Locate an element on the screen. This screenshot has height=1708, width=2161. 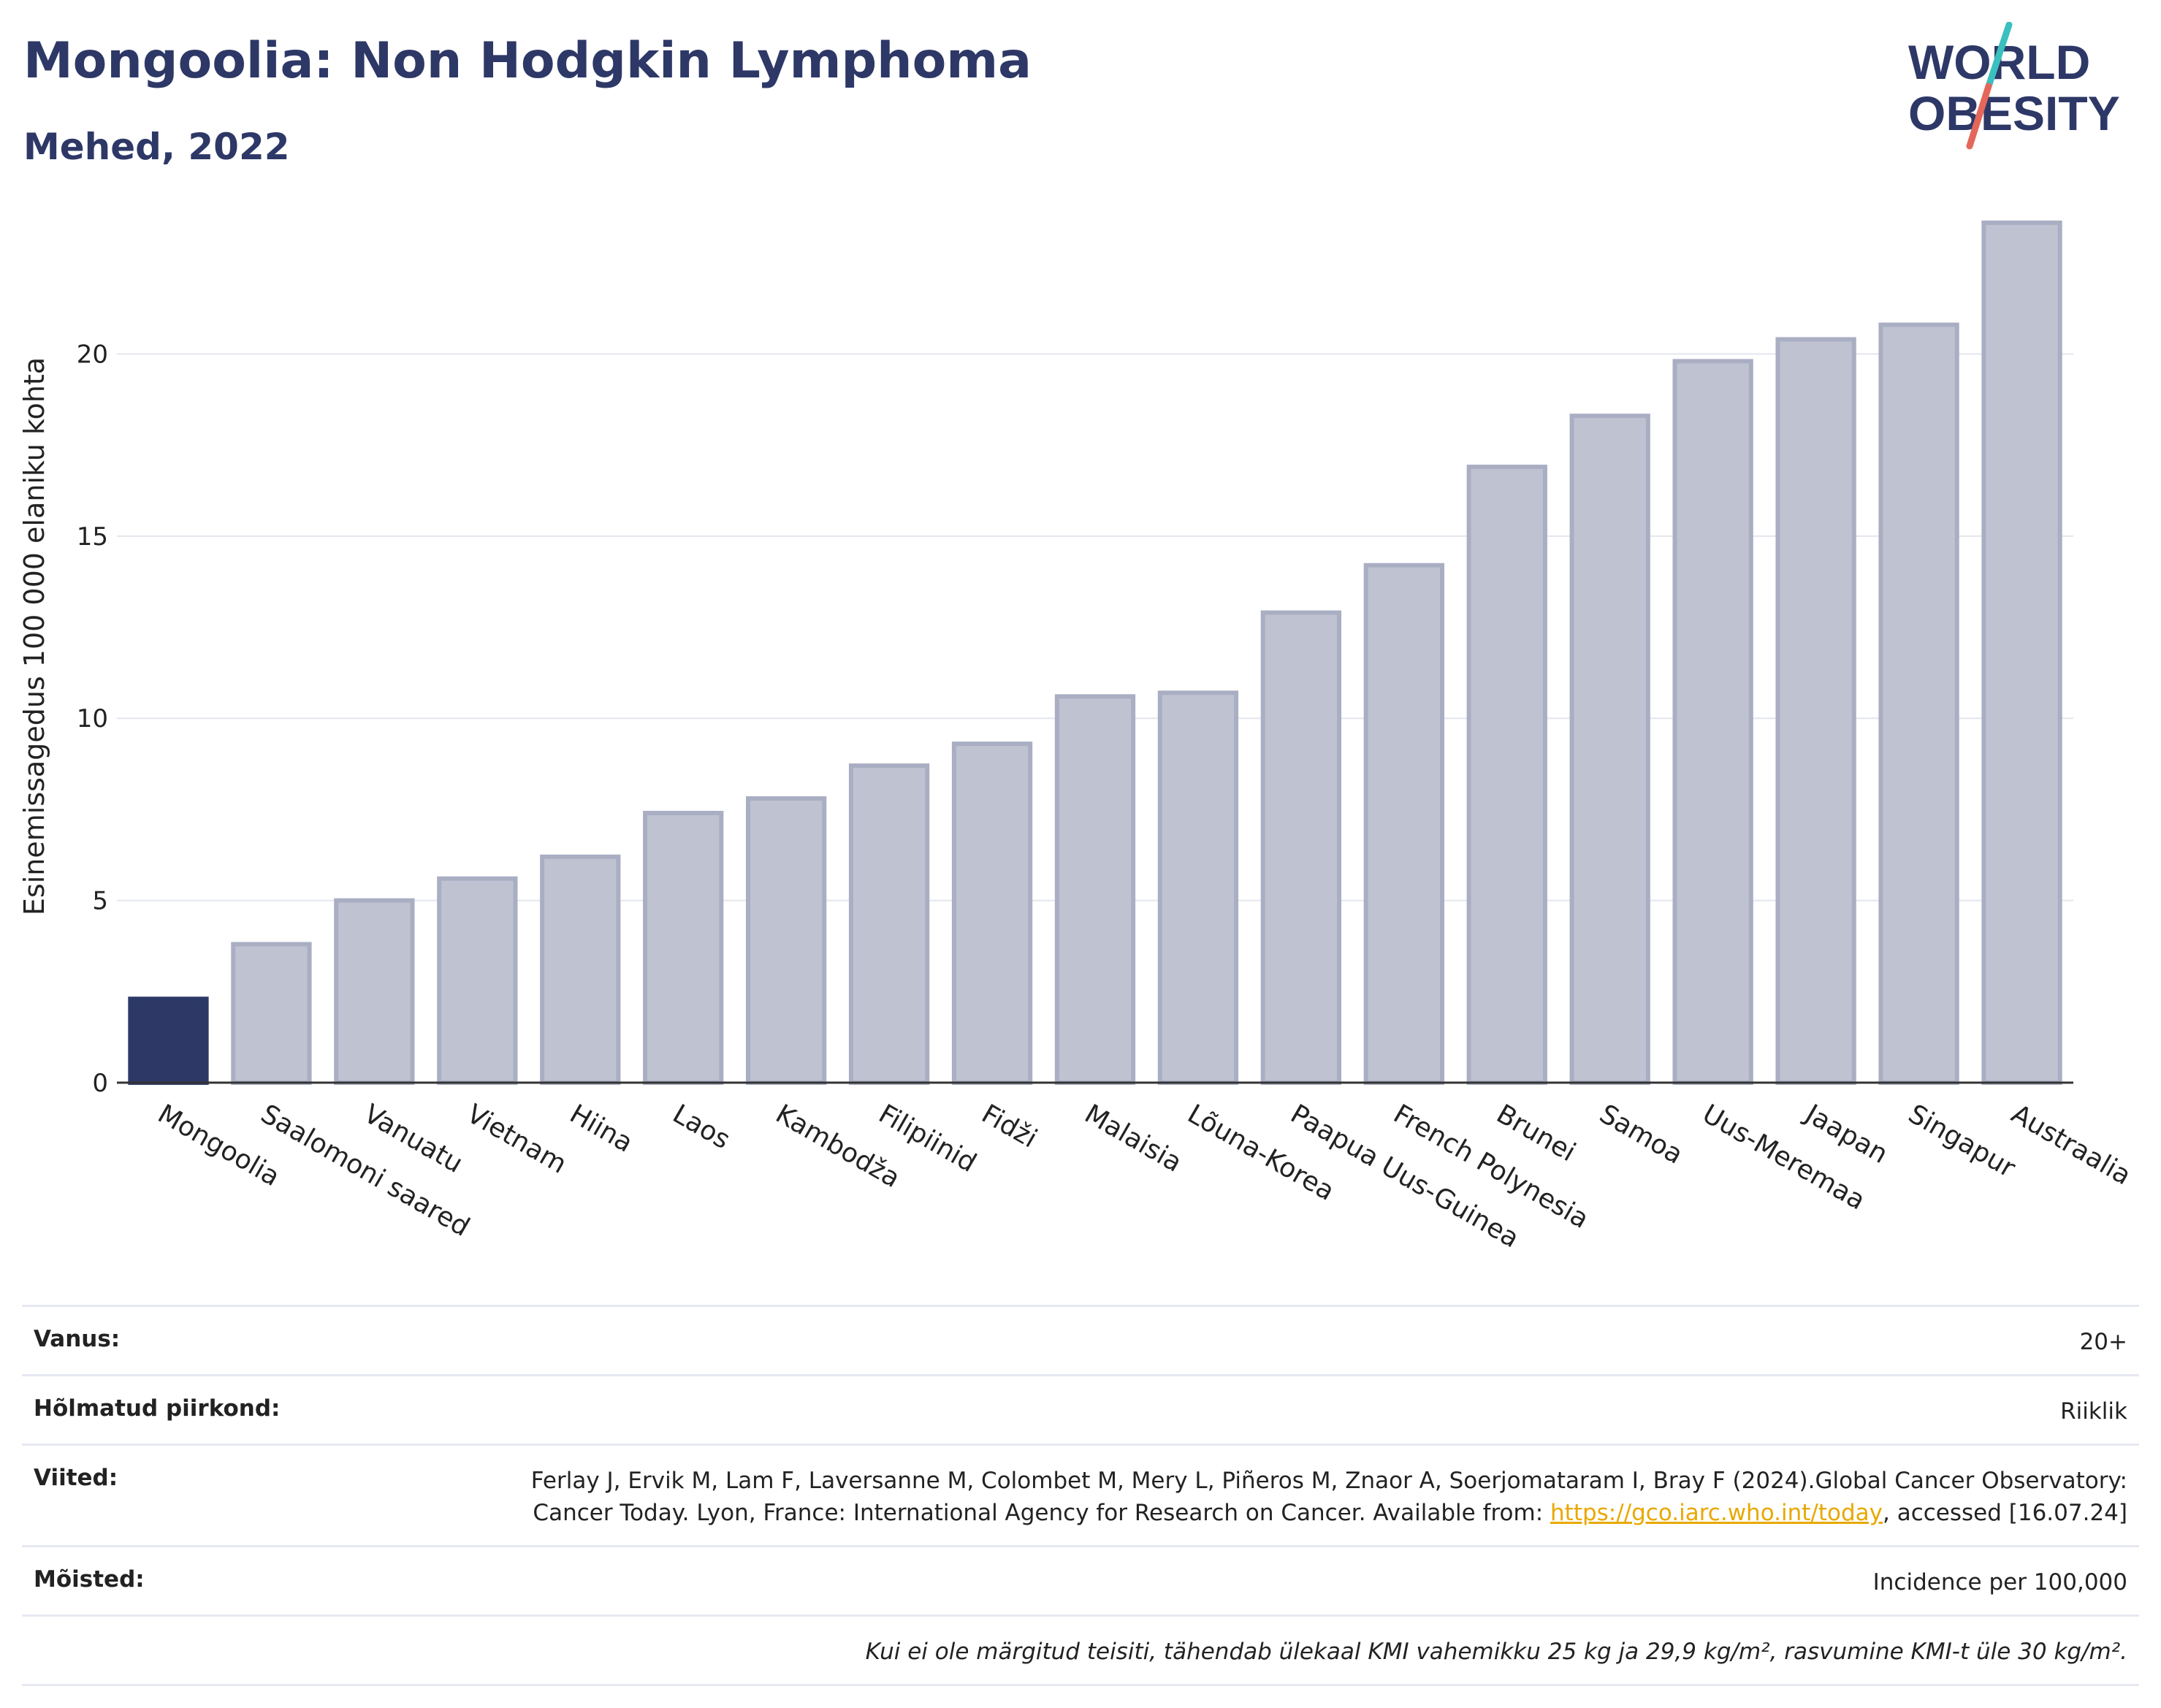
info-label-age: Vanus: is located at coordinates (77, 1339).